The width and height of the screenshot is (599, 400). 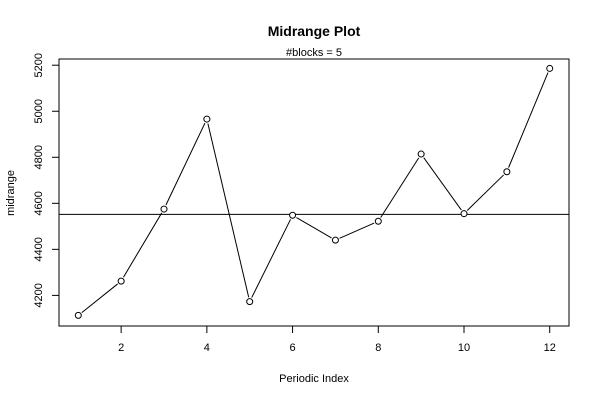 What do you see at coordinates (550, 348) in the screenshot?
I see `x-tick-label: 12` at bounding box center [550, 348].